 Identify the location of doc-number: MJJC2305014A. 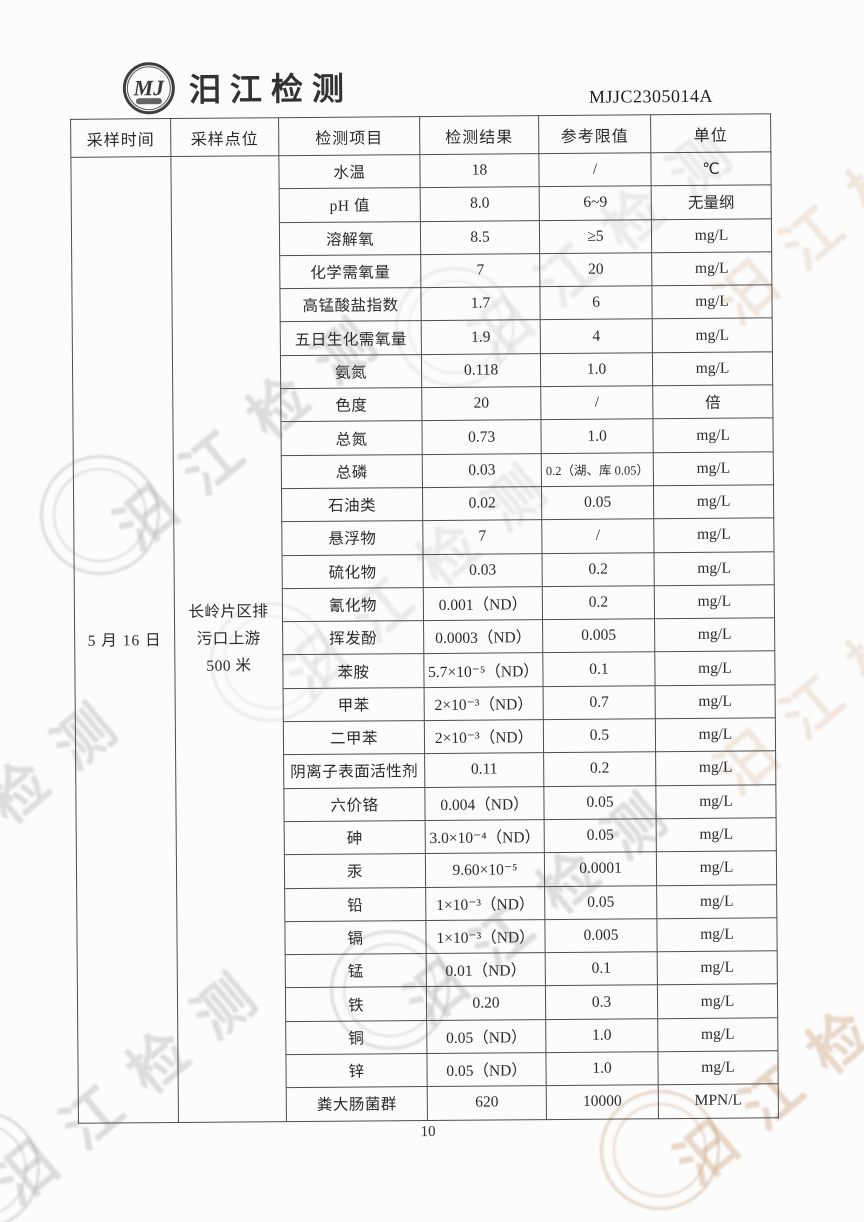
(651, 96).